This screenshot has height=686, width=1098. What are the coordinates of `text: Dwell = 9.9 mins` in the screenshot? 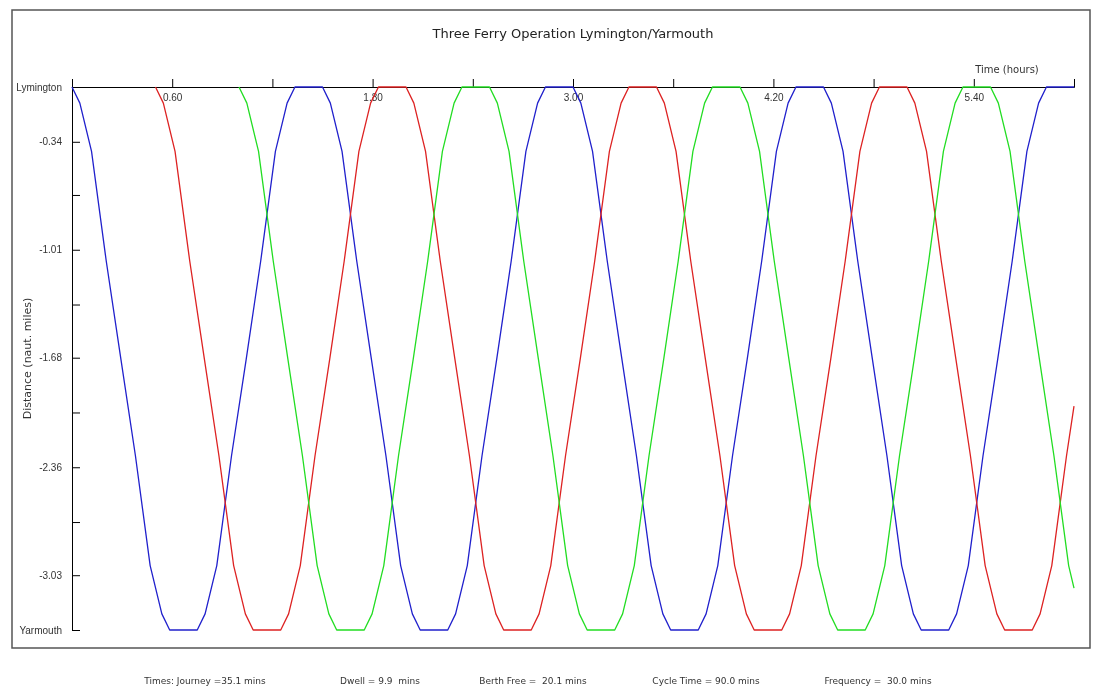 It's located at (380, 681).